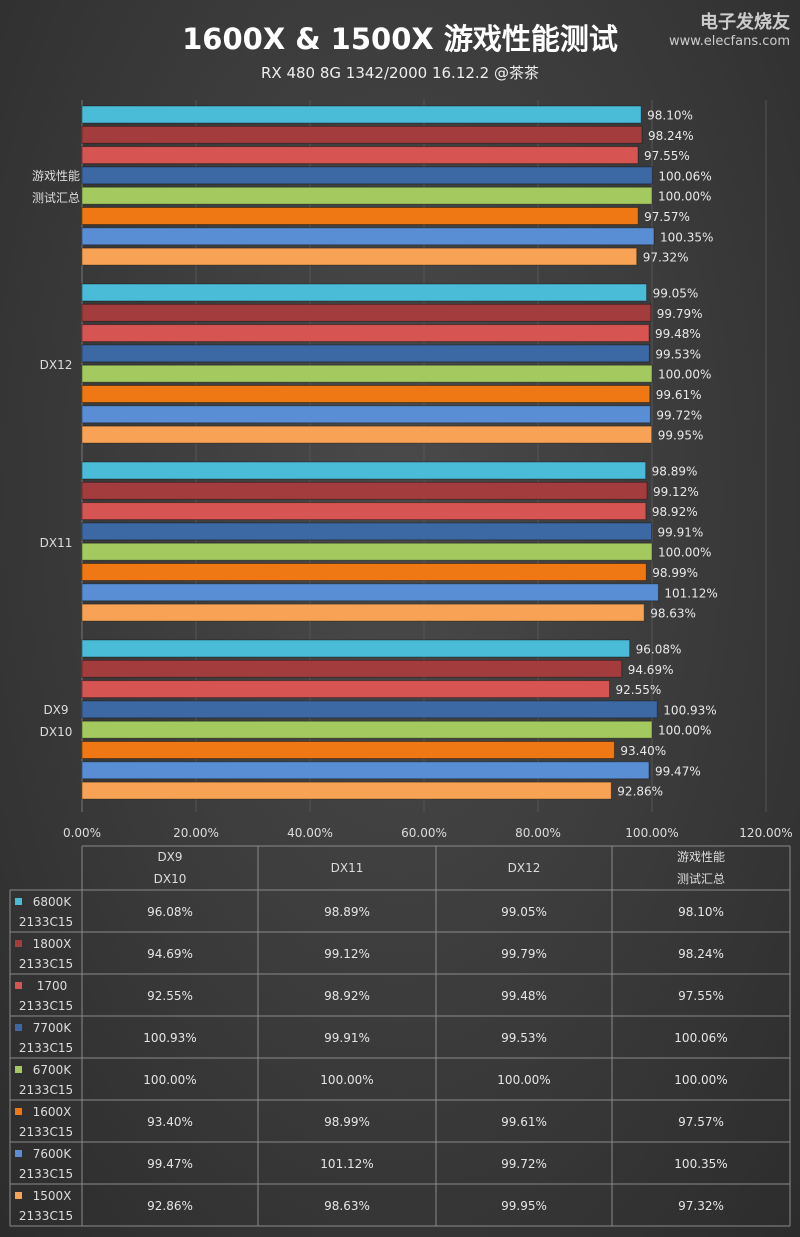  What do you see at coordinates (667, 217) in the screenshot?
I see `data-label: 97.57%` at bounding box center [667, 217].